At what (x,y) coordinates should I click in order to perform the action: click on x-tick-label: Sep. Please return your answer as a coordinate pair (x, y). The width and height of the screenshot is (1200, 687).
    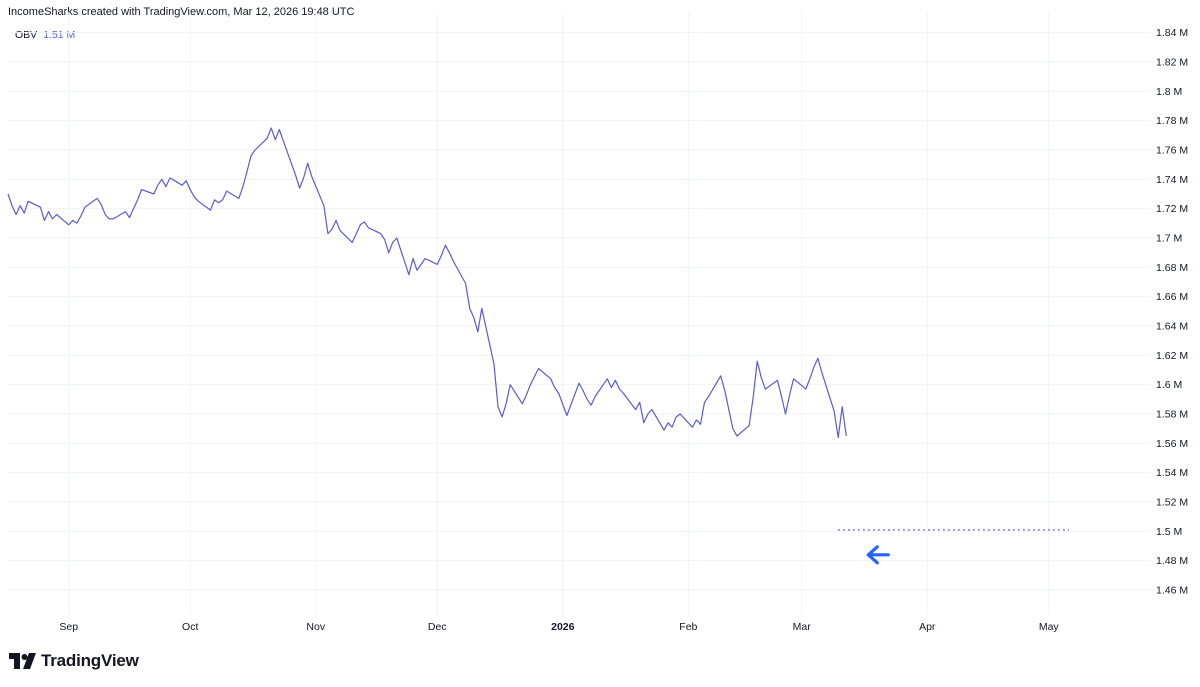
    Looking at the image, I should click on (68, 627).